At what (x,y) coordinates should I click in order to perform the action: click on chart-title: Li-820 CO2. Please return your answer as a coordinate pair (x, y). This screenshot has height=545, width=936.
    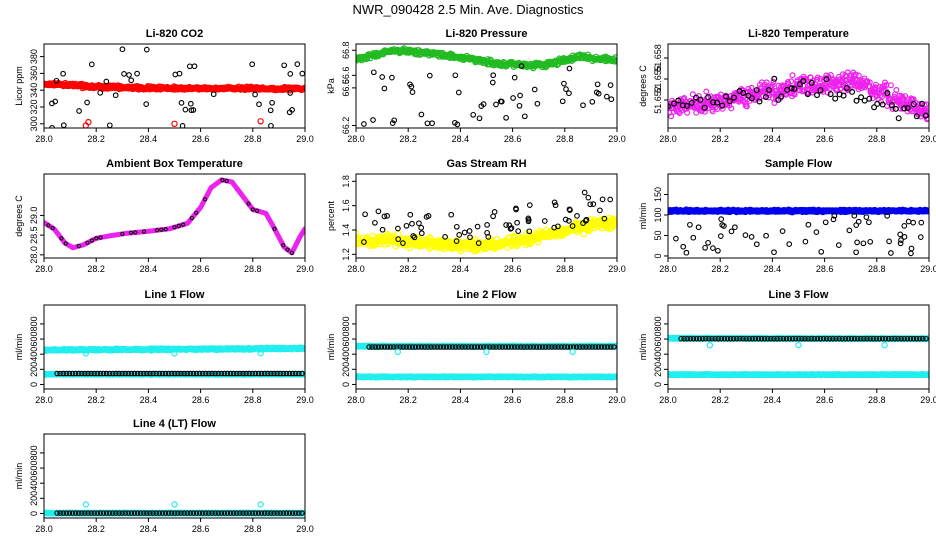
    Looking at the image, I should click on (174, 34).